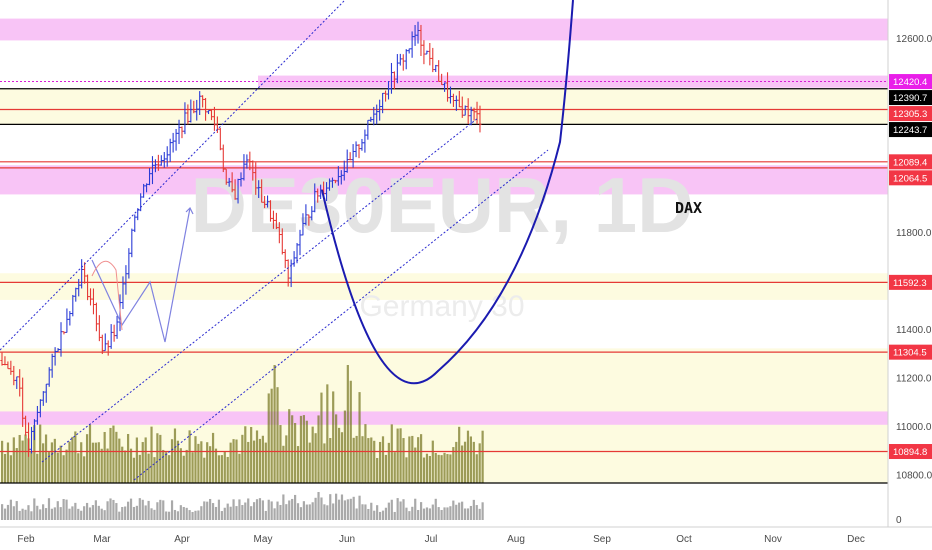  Describe the element at coordinates (914, 330) in the screenshot. I see `price-tick-label: 11400.0` at that location.